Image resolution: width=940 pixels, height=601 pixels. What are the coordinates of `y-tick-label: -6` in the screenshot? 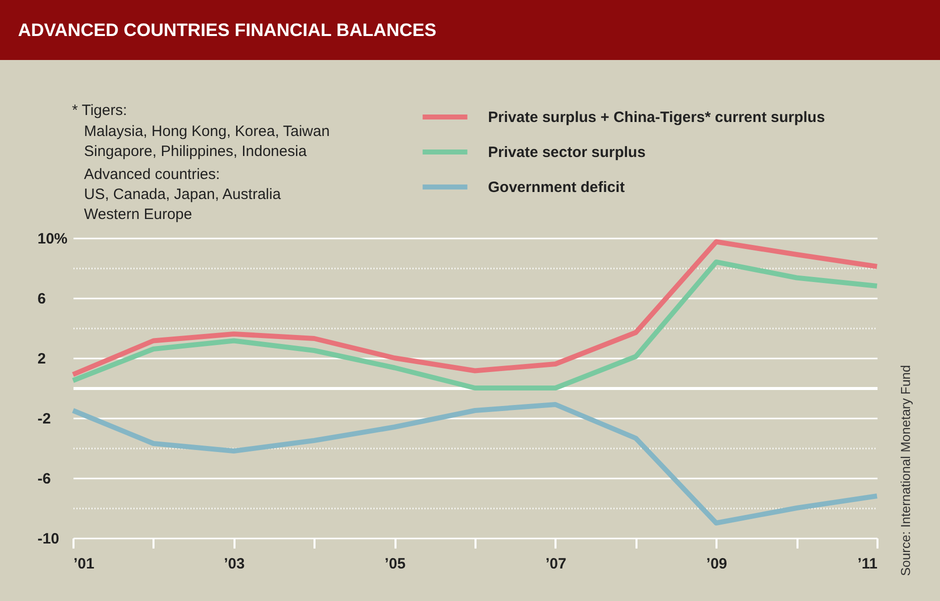 It's located at (44, 479).